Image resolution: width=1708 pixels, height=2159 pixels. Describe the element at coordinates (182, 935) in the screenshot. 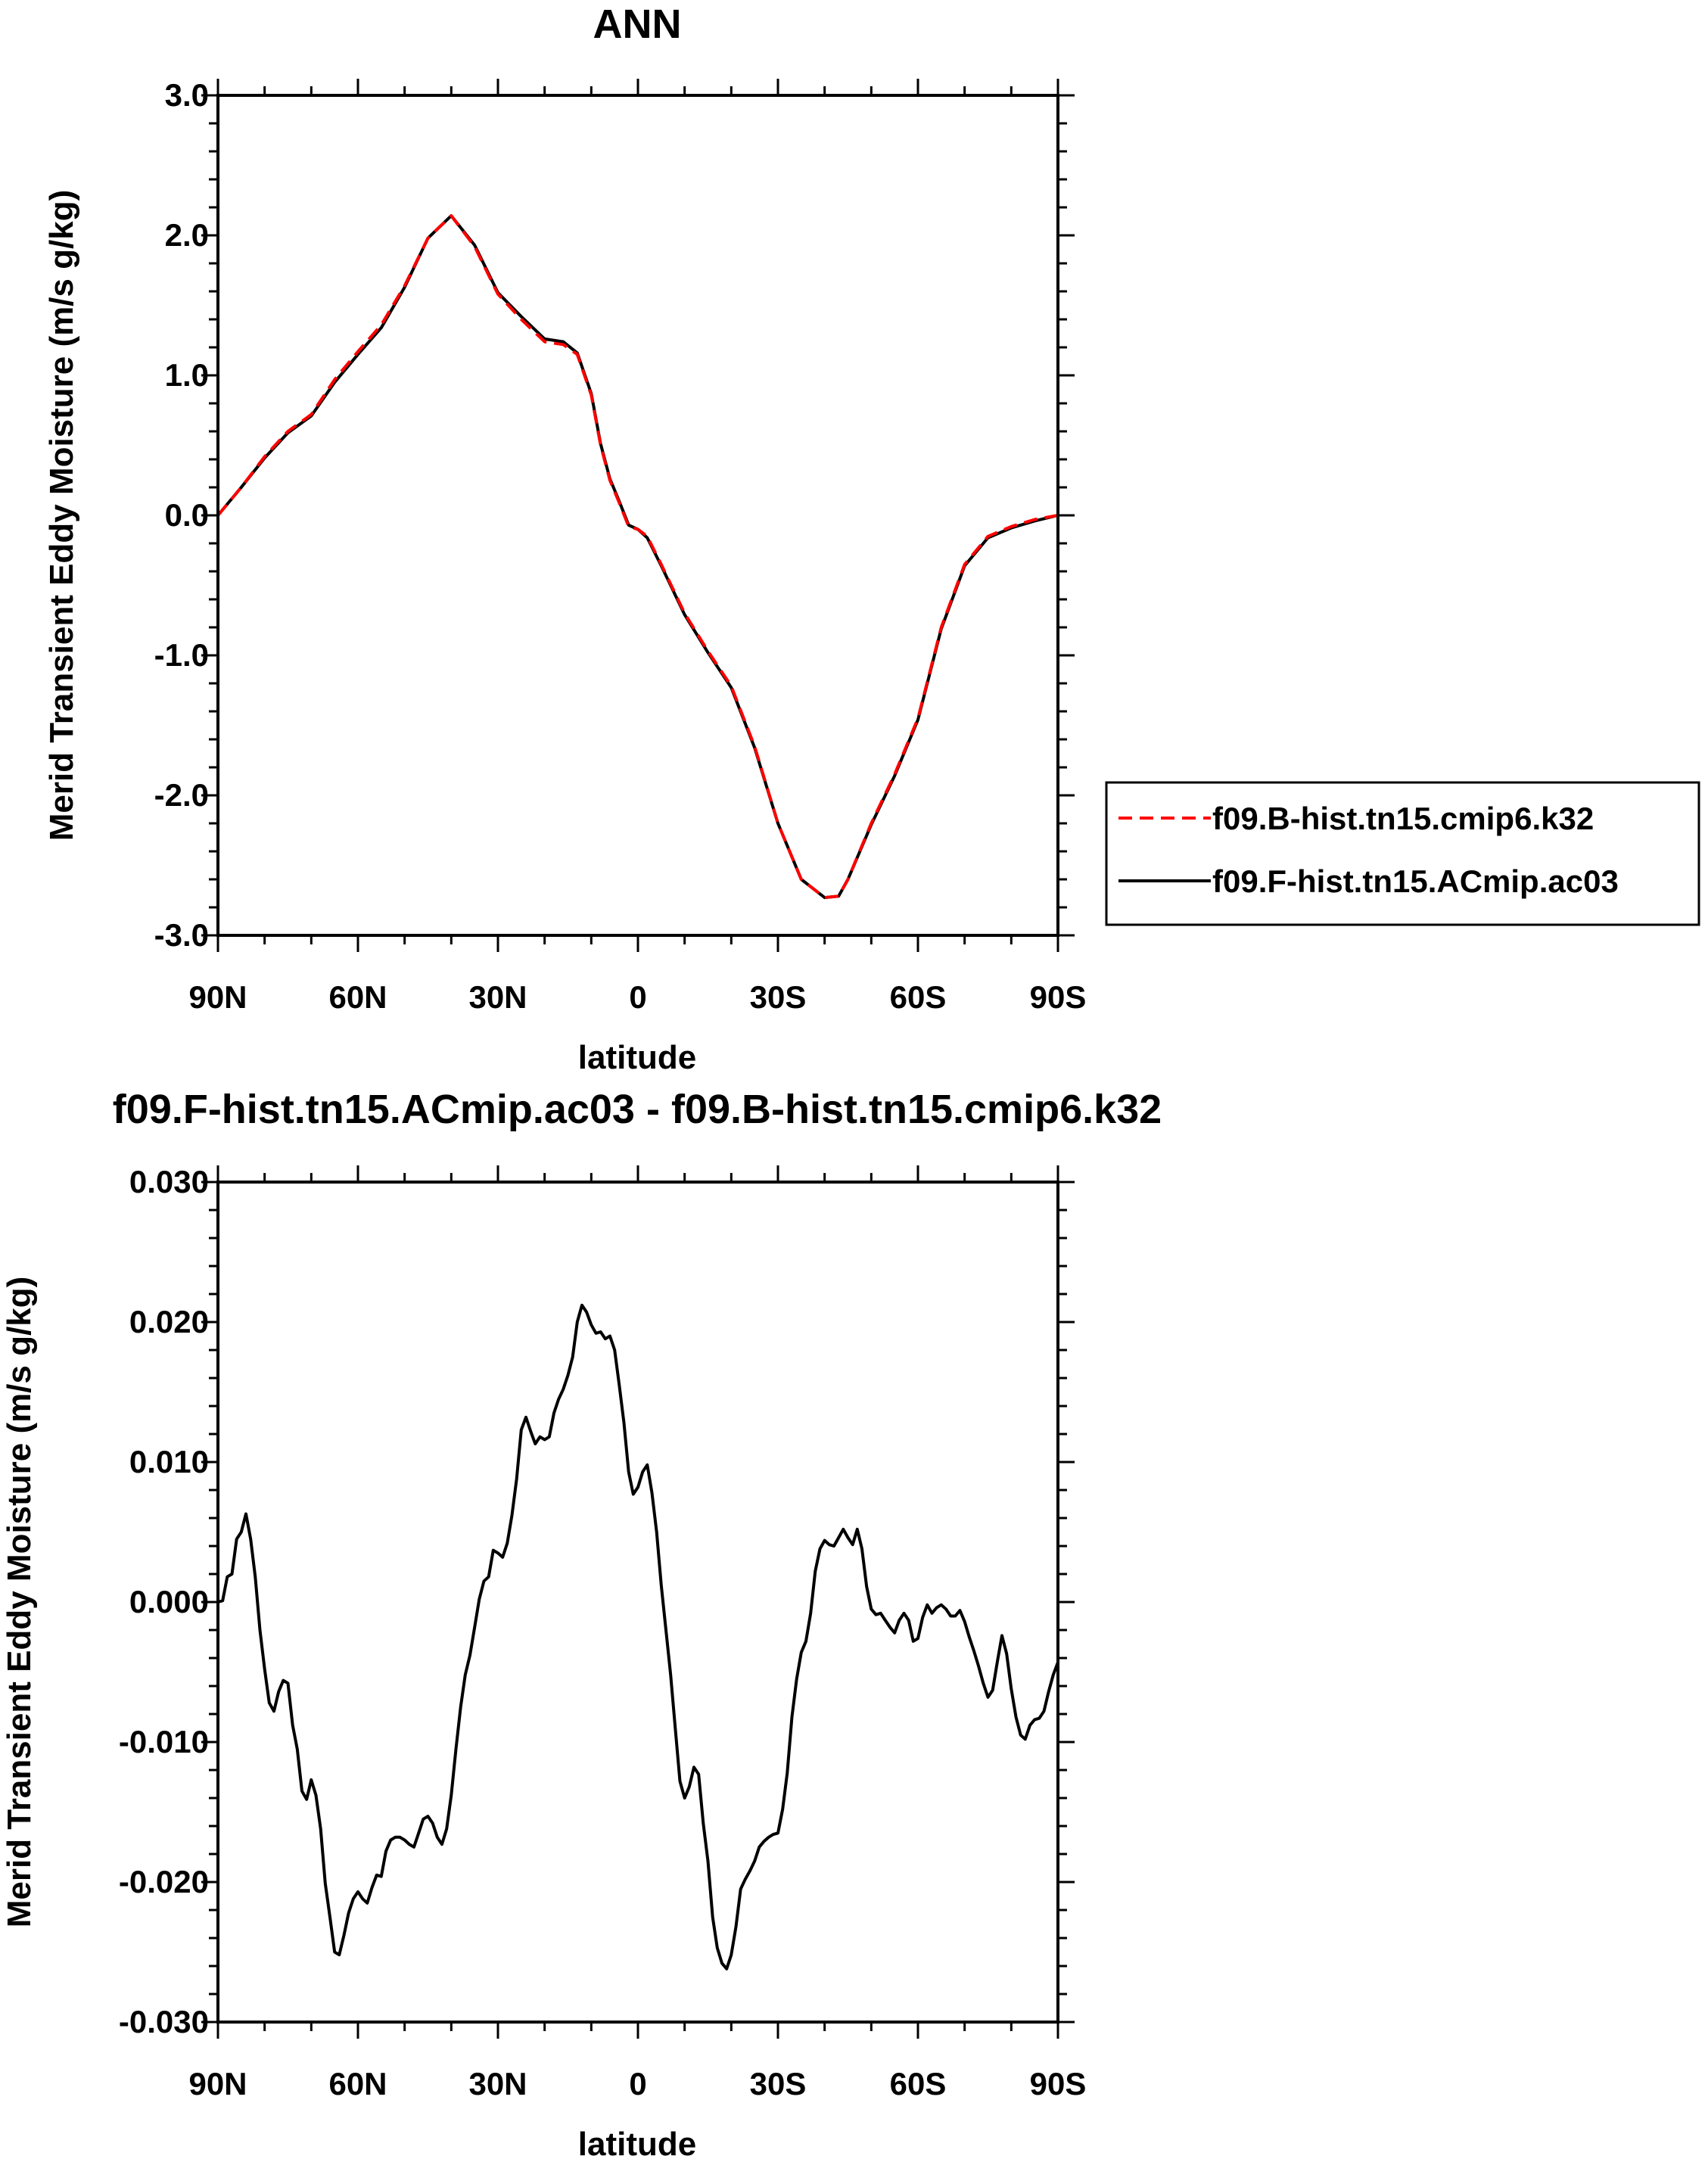

I see `y-tick-label: -3.0` at that location.